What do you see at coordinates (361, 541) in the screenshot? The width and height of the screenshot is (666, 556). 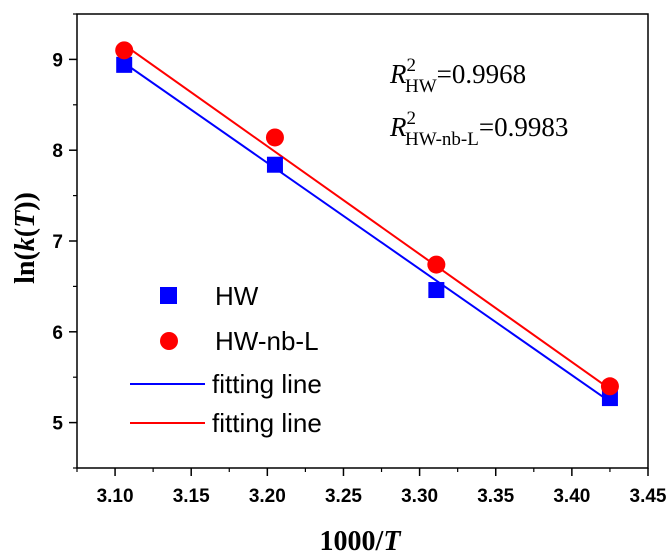 I see `x-axis-title: 1000/T` at bounding box center [361, 541].